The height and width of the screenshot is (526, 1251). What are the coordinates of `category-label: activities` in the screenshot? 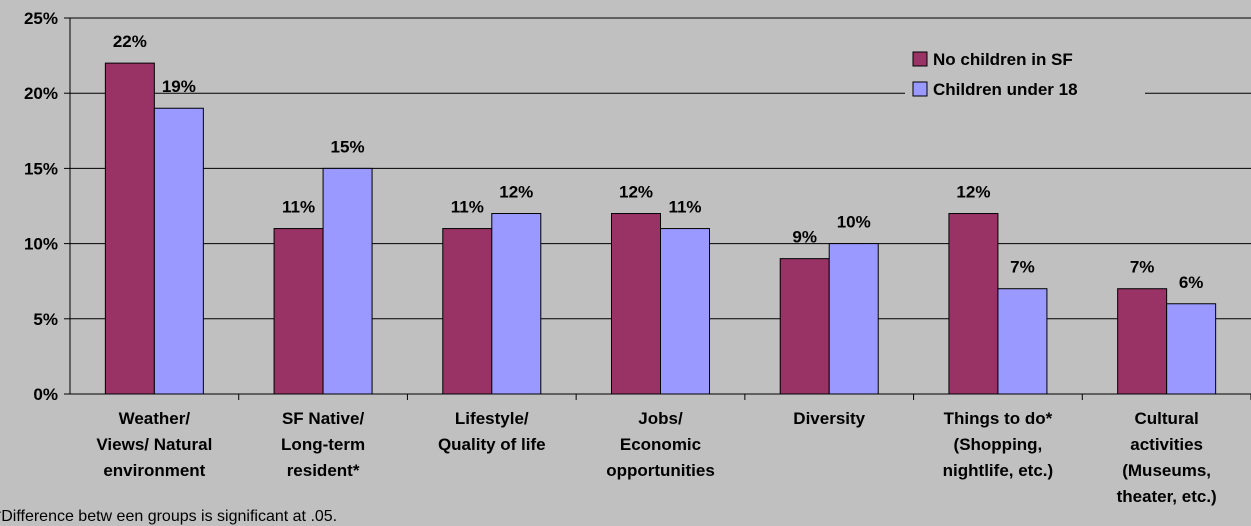 It's located at (1166, 444).